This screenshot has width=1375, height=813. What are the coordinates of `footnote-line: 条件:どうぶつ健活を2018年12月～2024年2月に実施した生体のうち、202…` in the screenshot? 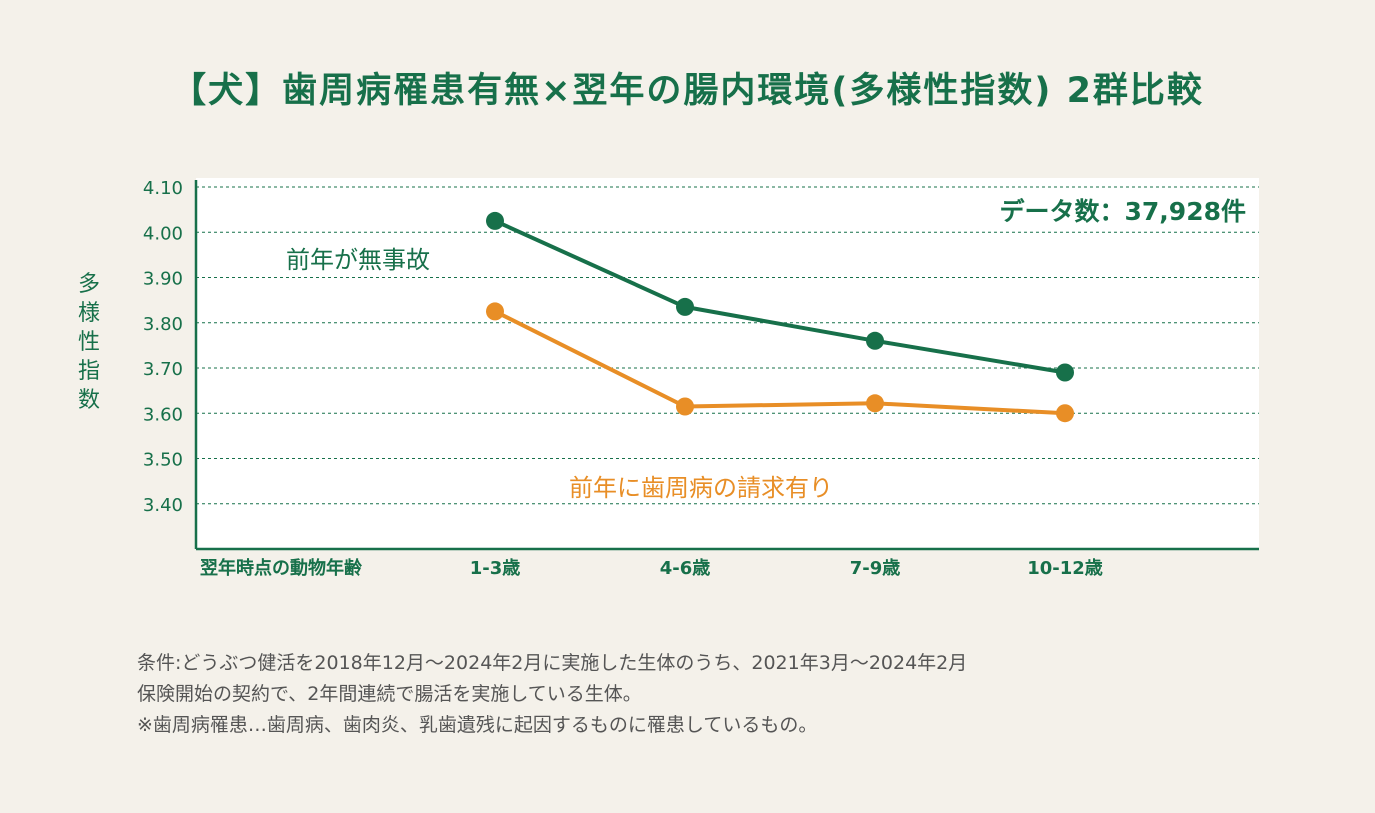 It's located at (552, 663).